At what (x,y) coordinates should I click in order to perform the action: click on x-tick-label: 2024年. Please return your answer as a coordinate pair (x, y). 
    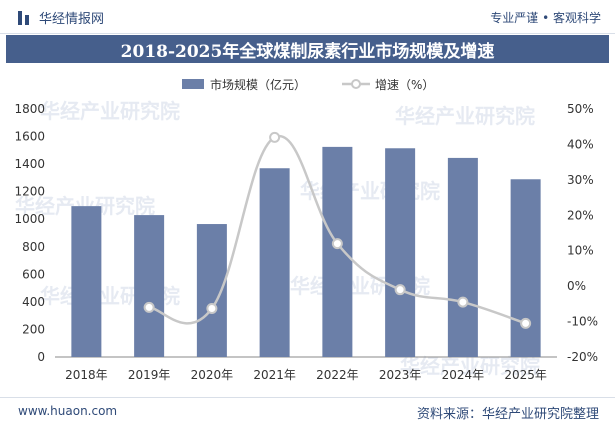
    Looking at the image, I should click on (463, 375).